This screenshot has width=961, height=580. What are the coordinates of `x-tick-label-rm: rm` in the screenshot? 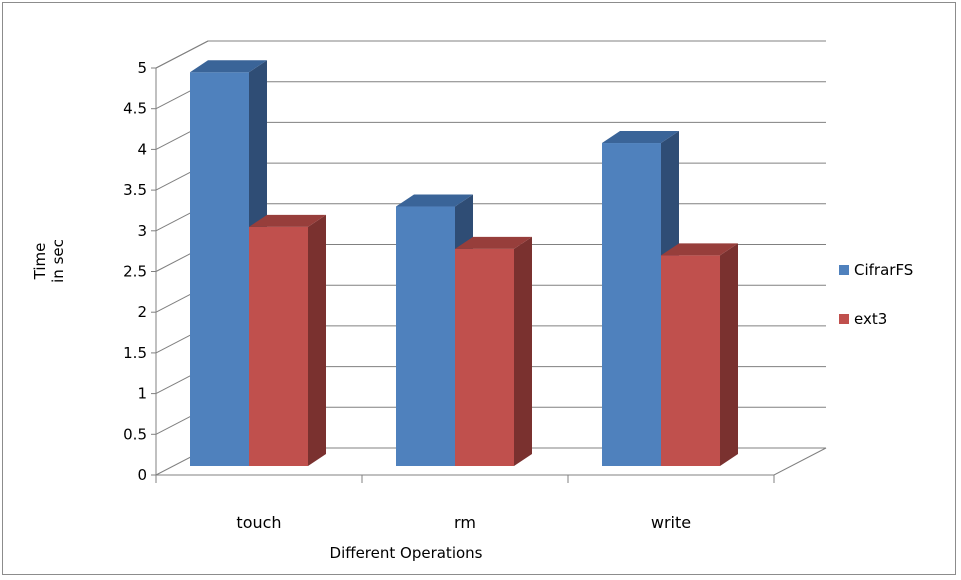 It's located at (465, 522).